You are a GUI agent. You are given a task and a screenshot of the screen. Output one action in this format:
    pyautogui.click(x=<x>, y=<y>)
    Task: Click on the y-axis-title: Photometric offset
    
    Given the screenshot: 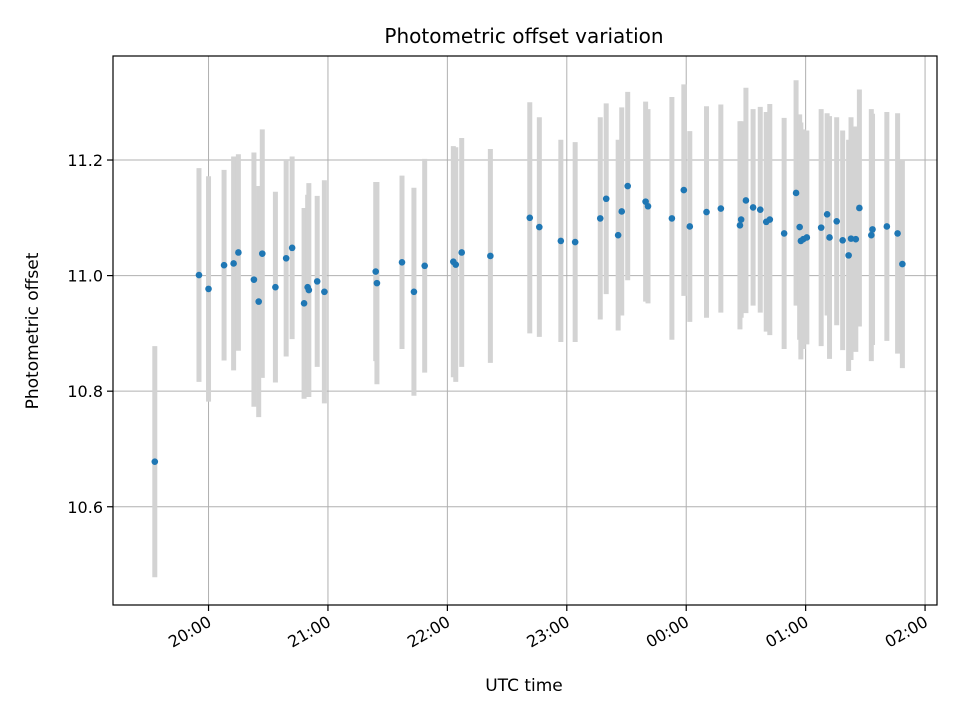 What is the action you would take?
    pyautogui.click(x=33, y=330)
    